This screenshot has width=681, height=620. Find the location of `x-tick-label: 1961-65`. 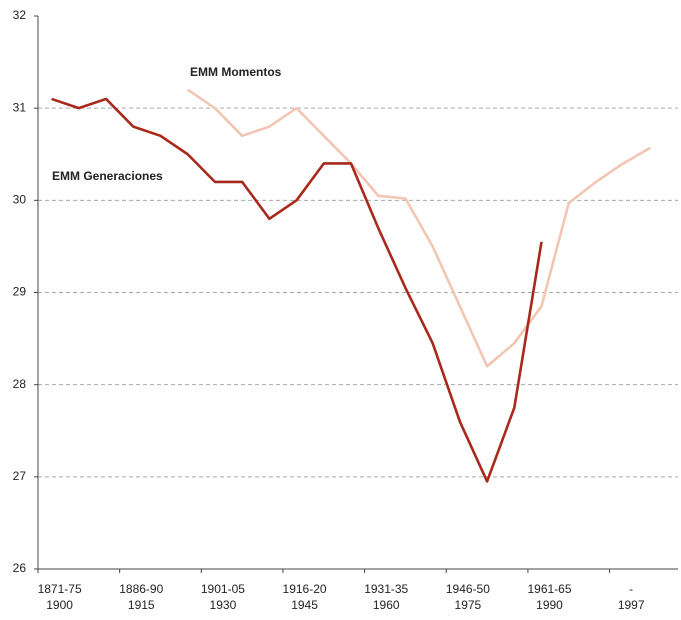

x-tick-label: 1961-65 is located at coordinates (549, 589).